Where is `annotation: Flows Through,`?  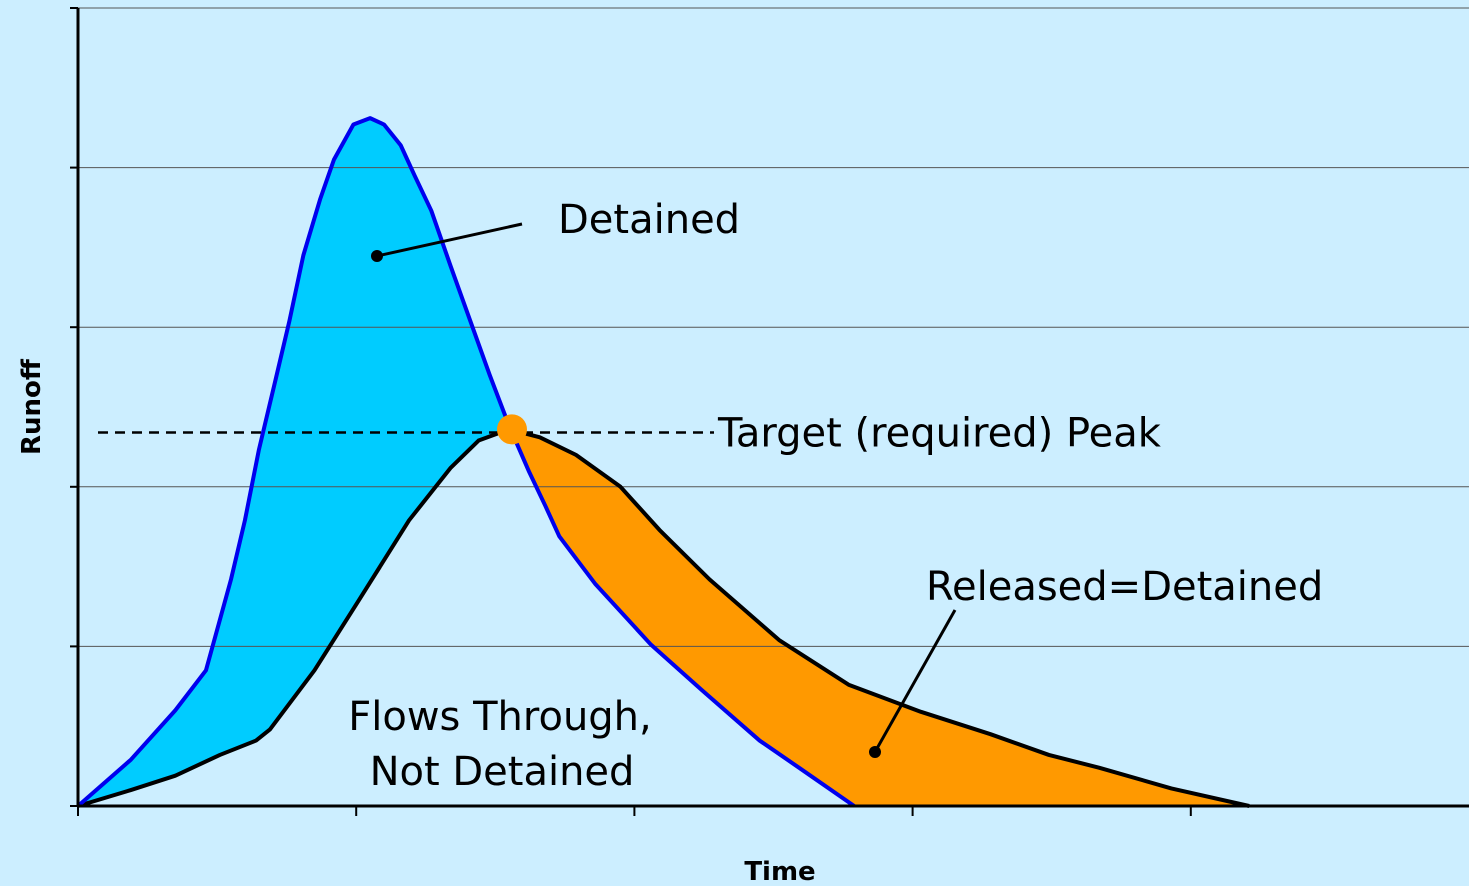
annotation: Flows Through, is located at coordinates (500, 717).